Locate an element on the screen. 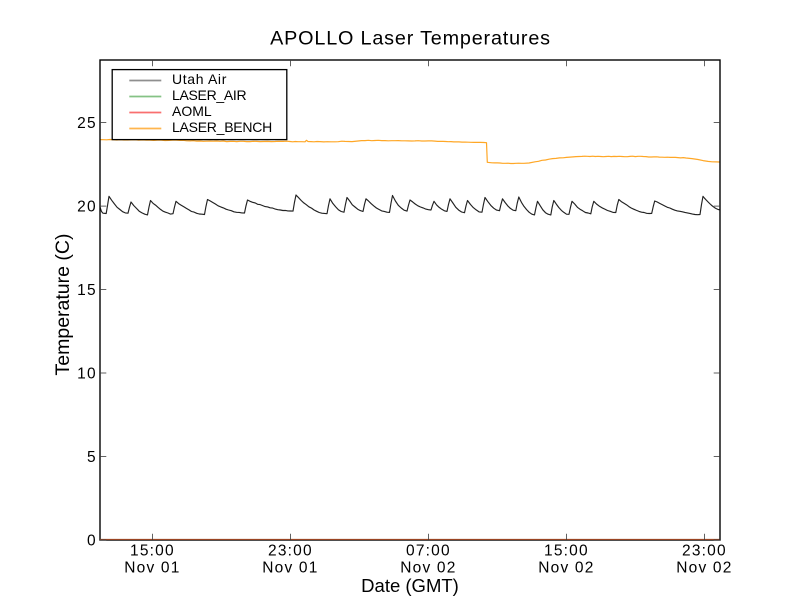  svg-text: AOML is located at coordinates (192, 111).